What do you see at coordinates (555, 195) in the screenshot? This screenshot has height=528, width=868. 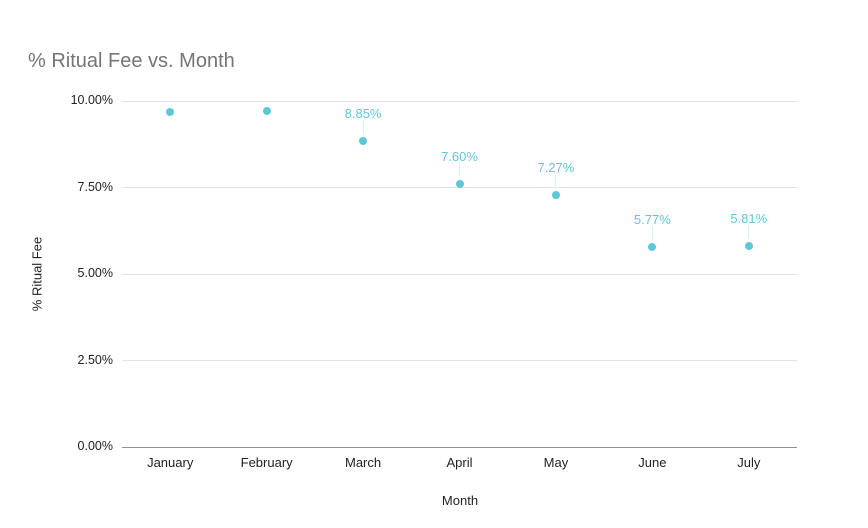 I see `data-point-may` at bounding box center [555, 195].